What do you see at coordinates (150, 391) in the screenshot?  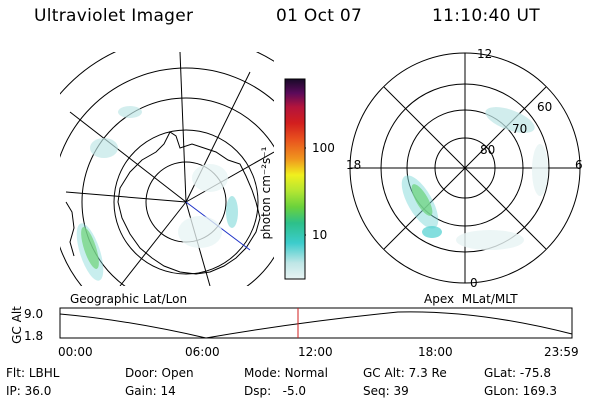 I see `status-gain: Gain: 14` at bounding box center [150, 391].